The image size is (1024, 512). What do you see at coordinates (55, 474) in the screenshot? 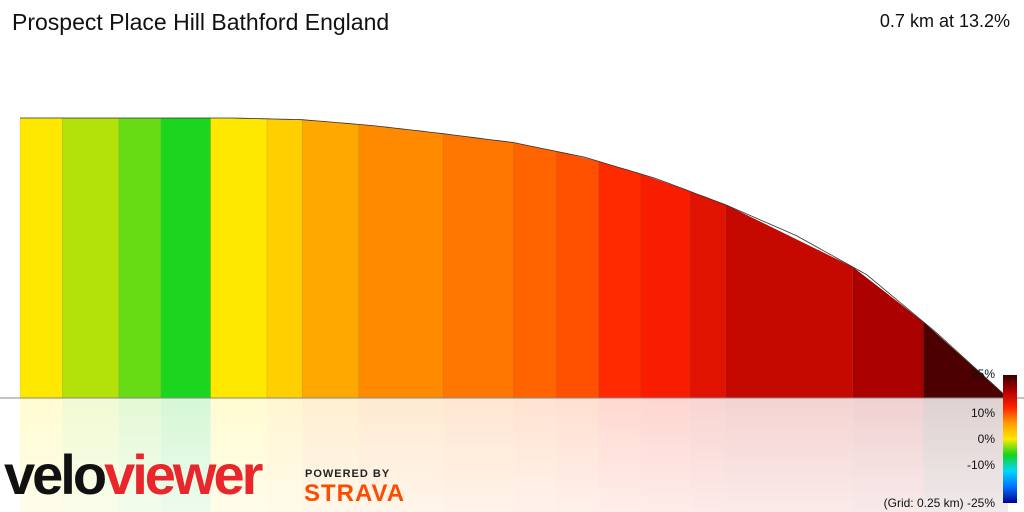
I see `logo-velo-text: velo` at bounding box center [55, 474].